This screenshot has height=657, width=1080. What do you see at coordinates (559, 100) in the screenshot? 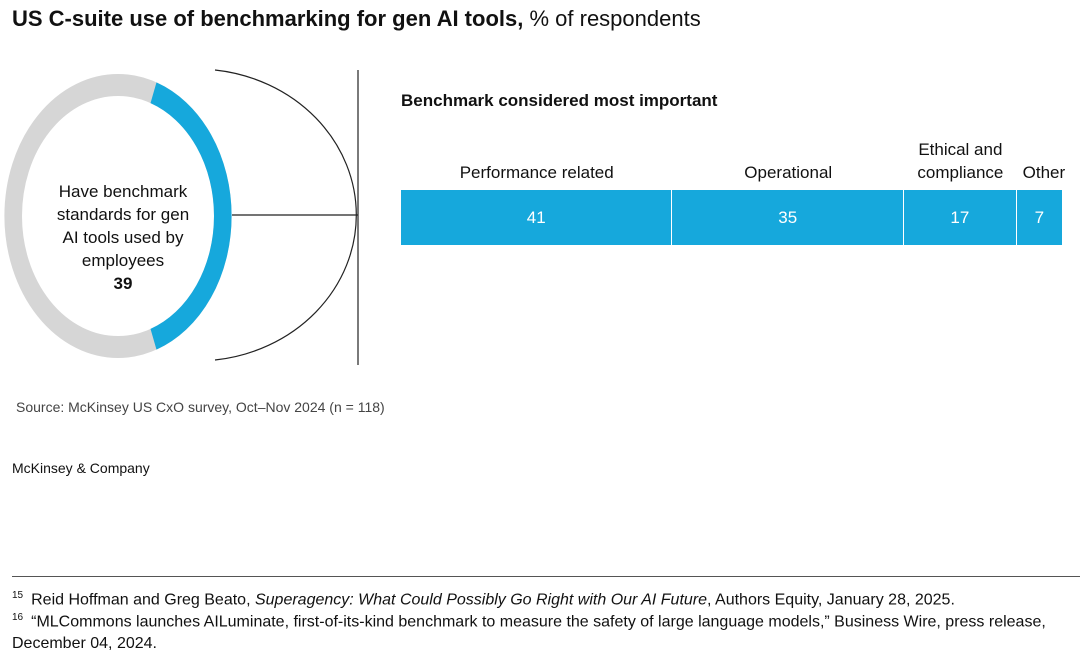
I see `bar-title: Benchmark considered most important` at bounding box center [559, 100].